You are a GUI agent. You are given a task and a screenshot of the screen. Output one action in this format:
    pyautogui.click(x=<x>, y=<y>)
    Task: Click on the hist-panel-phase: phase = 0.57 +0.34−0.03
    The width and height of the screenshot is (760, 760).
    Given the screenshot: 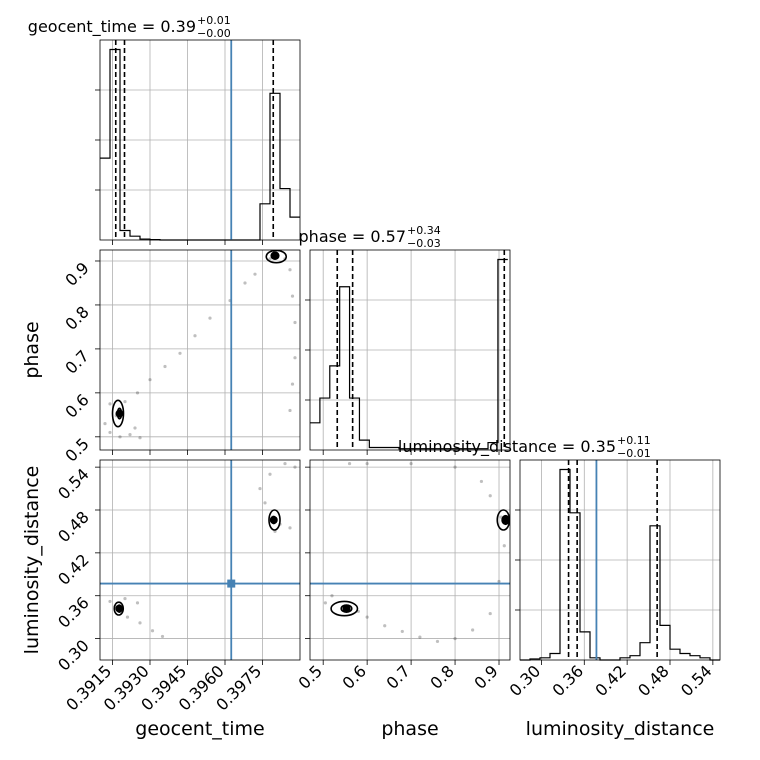 What is the action you would take?
    pyautogui.click(x=405, y=339)
    